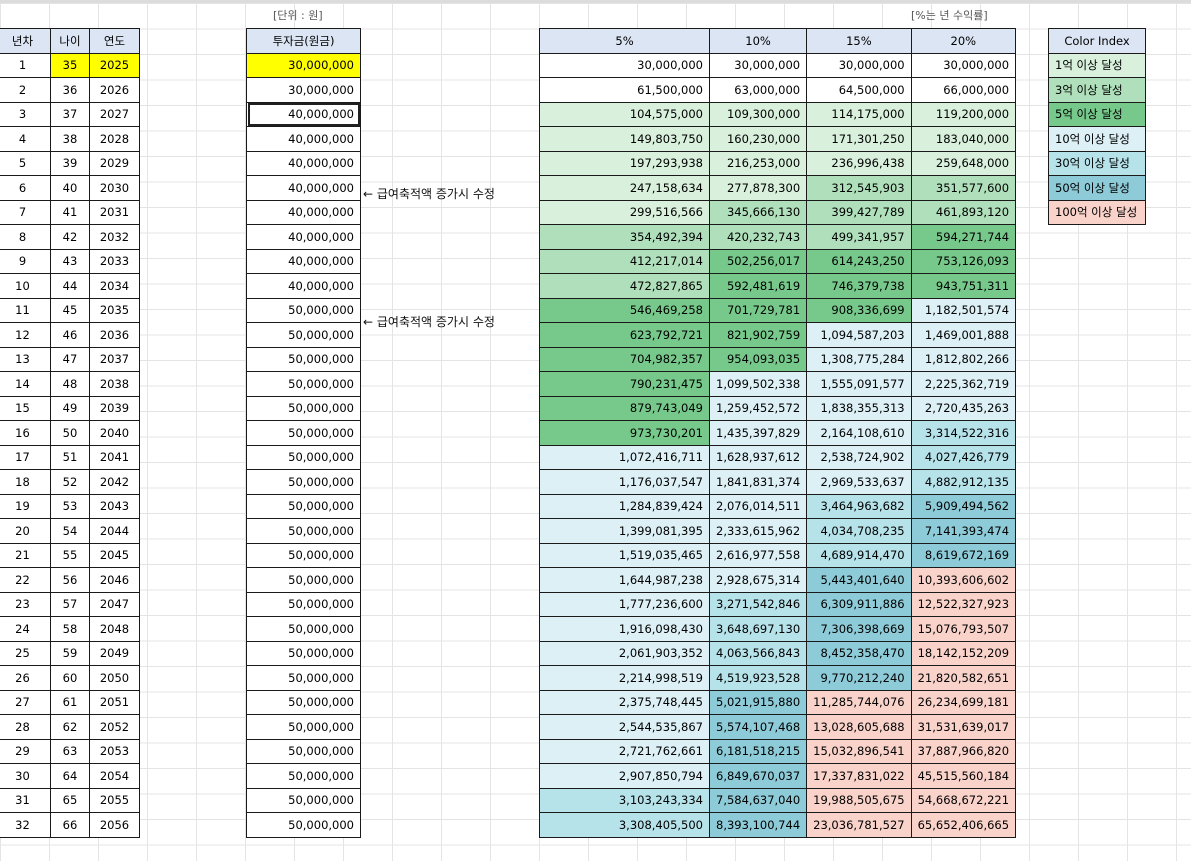 The width and height of the screenshot is (1191, 861). Describe the element at coordinates (70, 90) in the screenshot. I see `age-cell: 36` at that location.